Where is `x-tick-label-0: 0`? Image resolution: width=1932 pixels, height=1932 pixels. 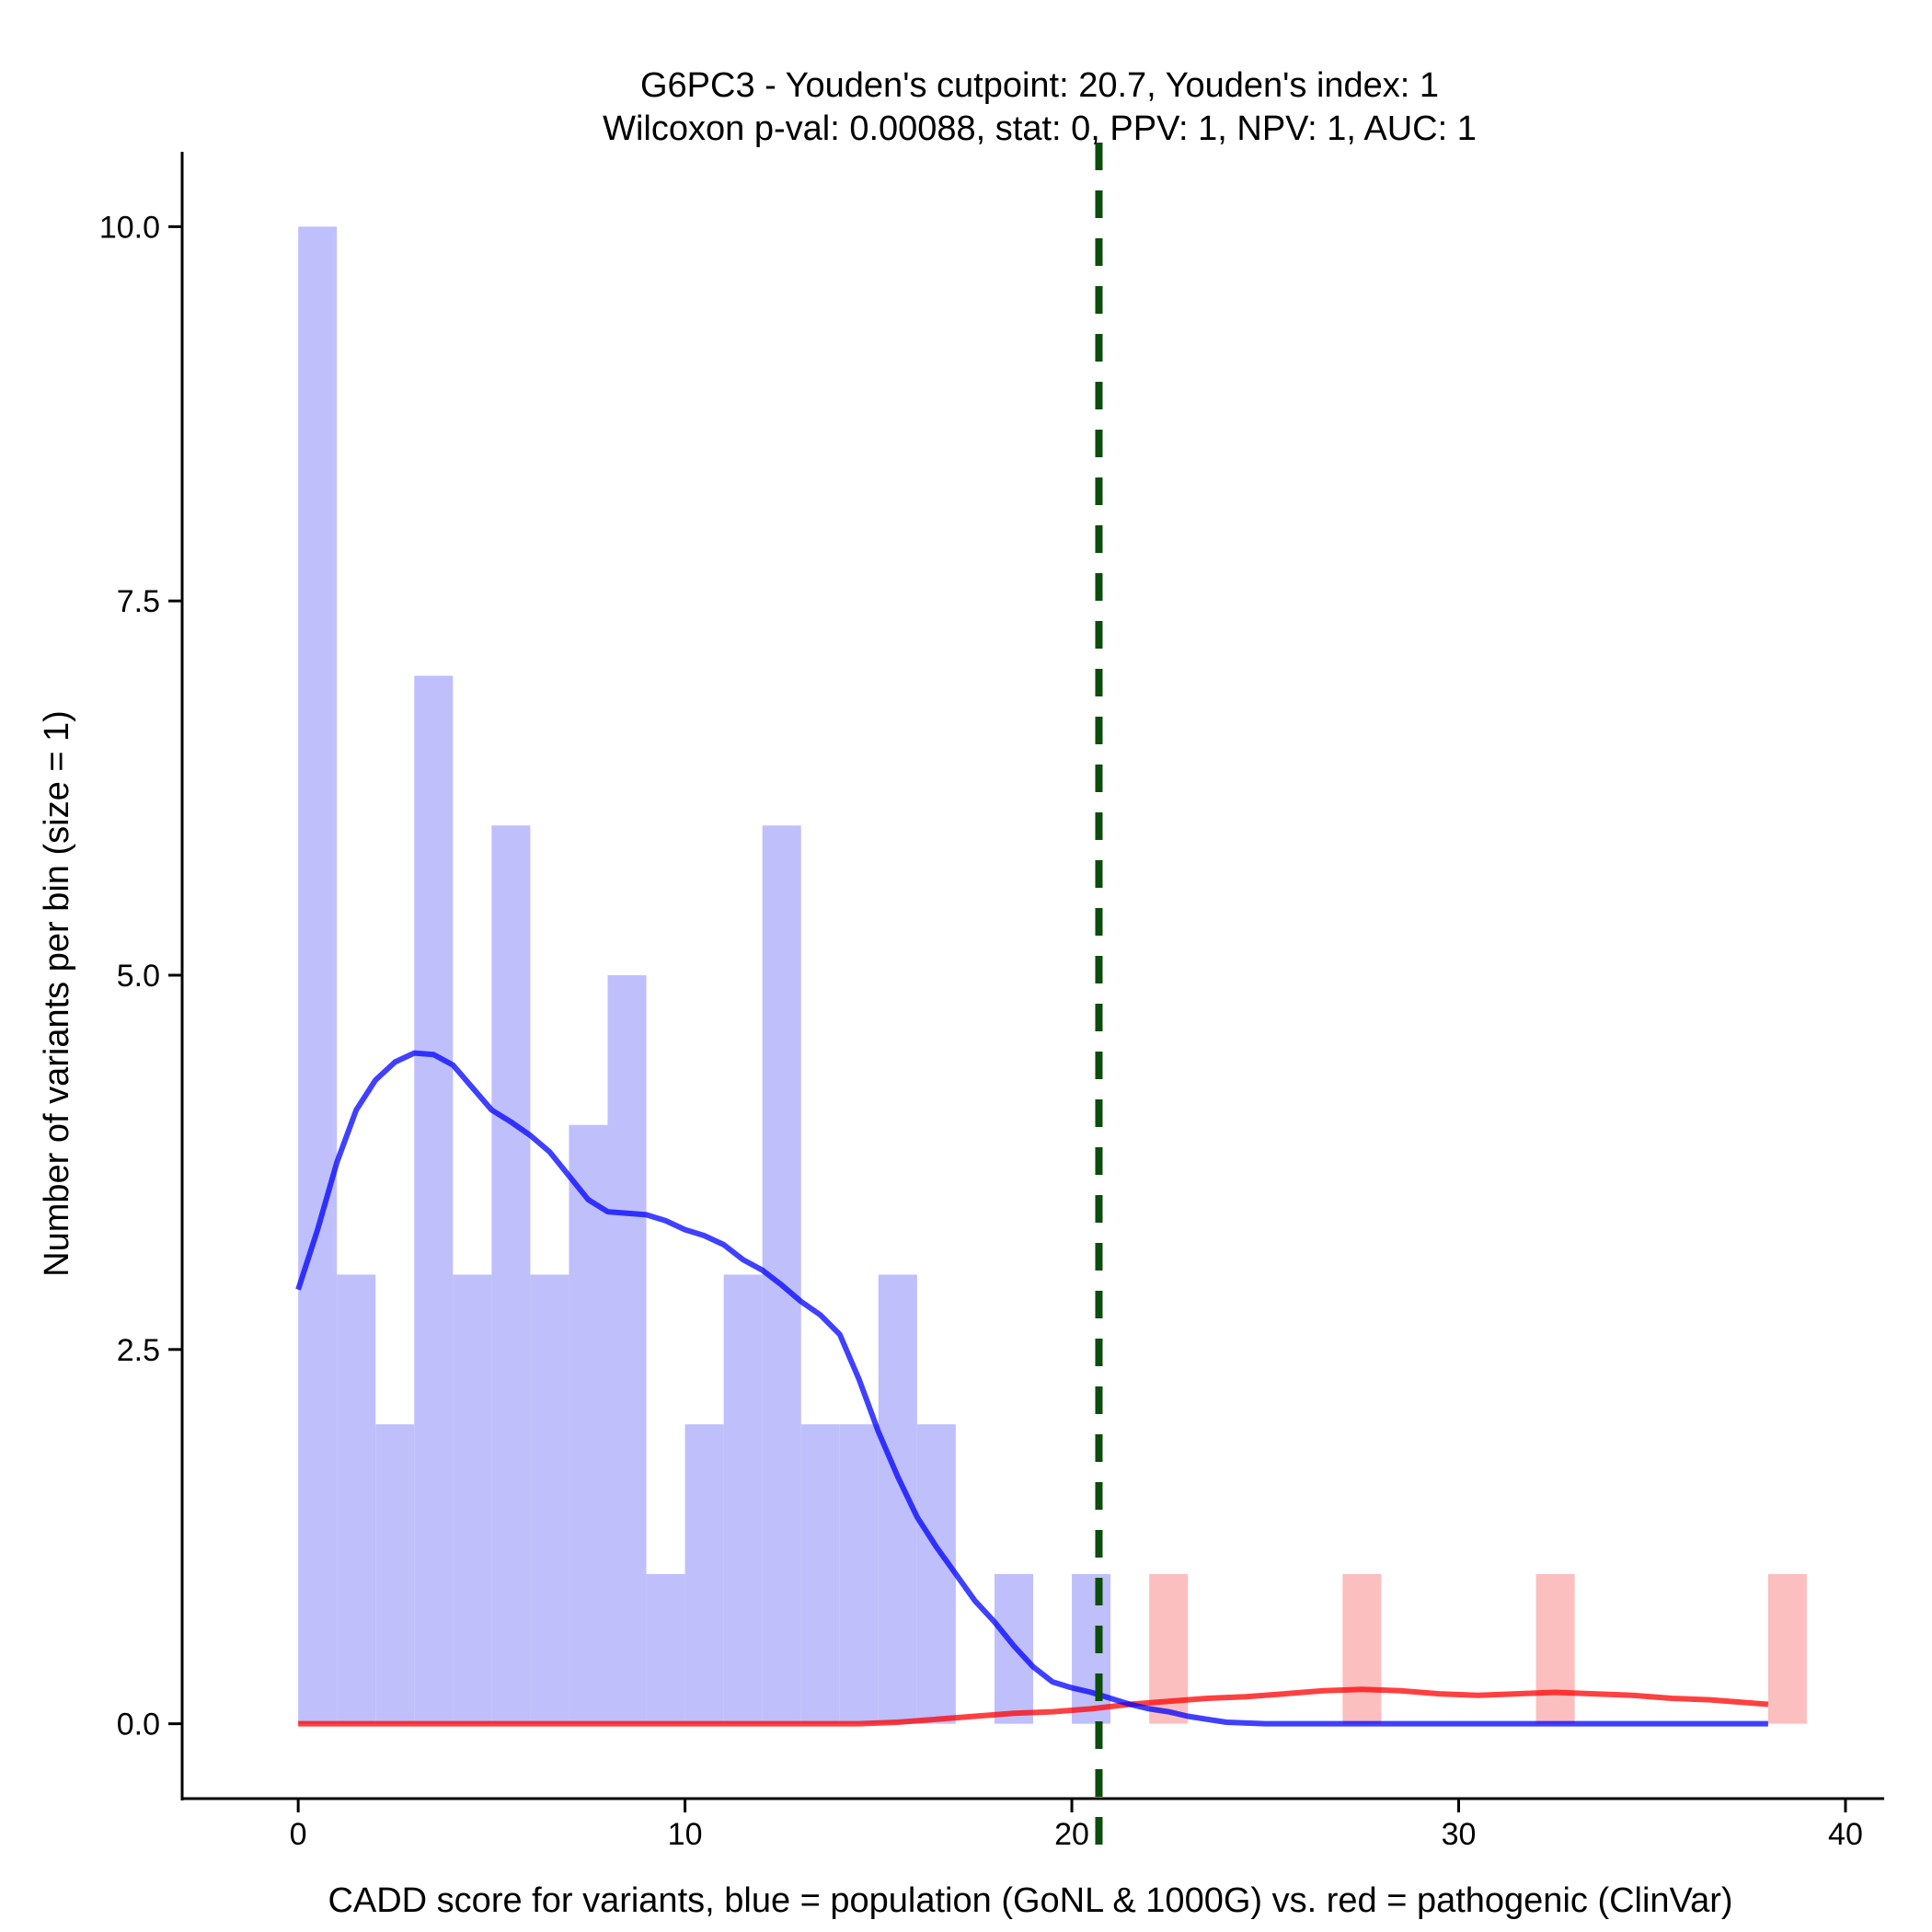 x-tick-label-0: 0 is located at coordinates (298, 1834).